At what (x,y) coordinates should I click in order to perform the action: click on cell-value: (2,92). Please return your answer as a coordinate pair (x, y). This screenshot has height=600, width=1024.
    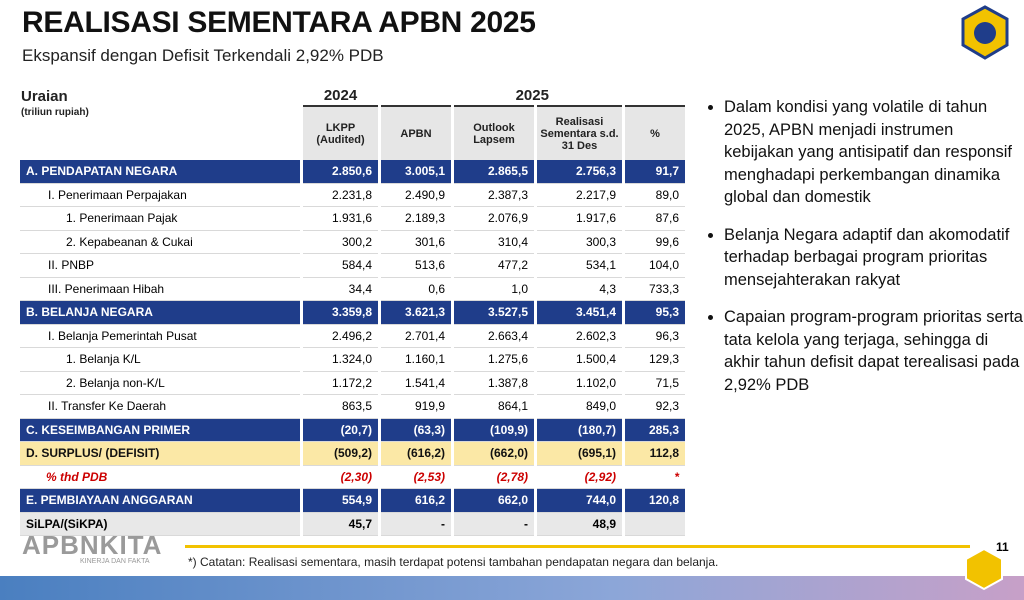
    Looking at the image, I should click on (579, 477).